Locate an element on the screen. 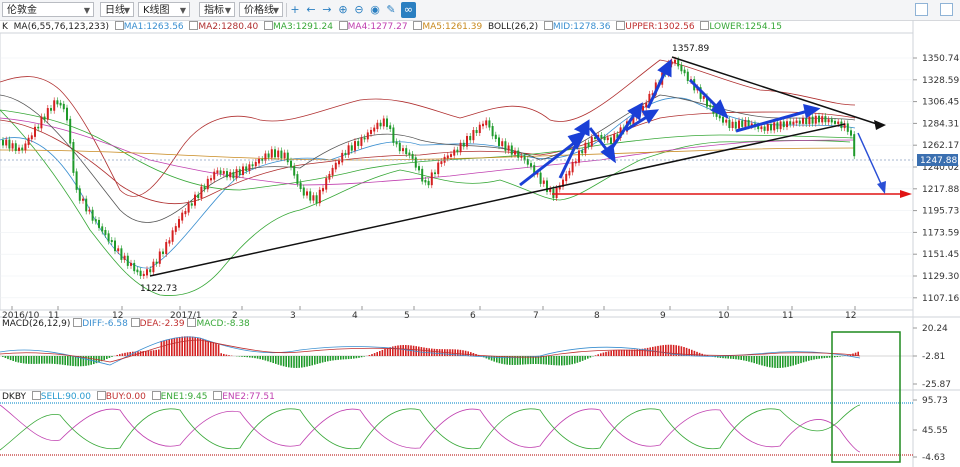 This screenshot has width=960, height=467. projection-arrow is located at coordinates (870, 159).